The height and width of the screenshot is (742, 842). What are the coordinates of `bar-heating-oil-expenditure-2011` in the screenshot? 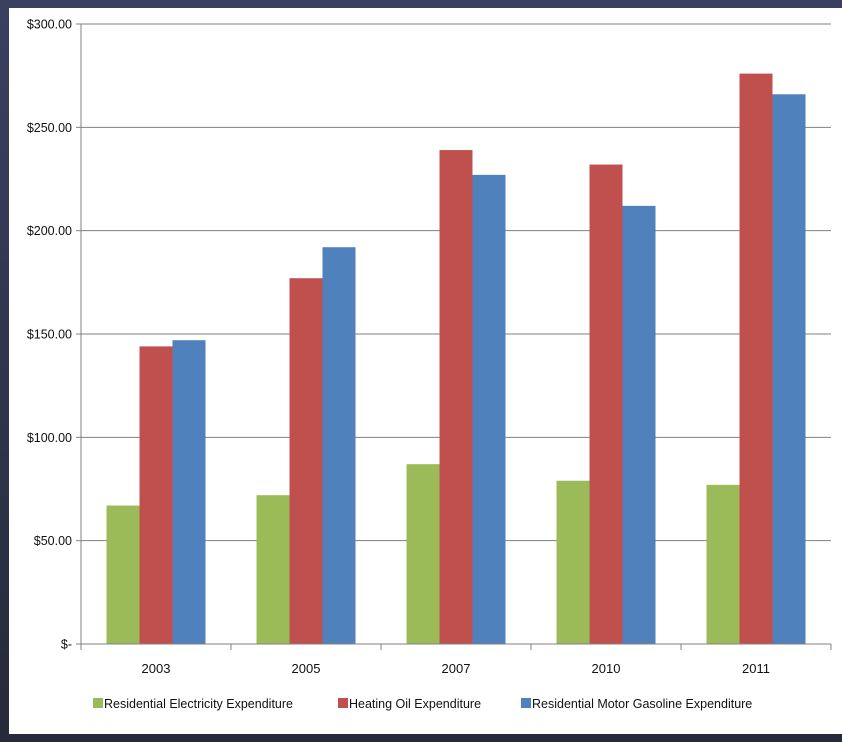 It's located at (756, 359).